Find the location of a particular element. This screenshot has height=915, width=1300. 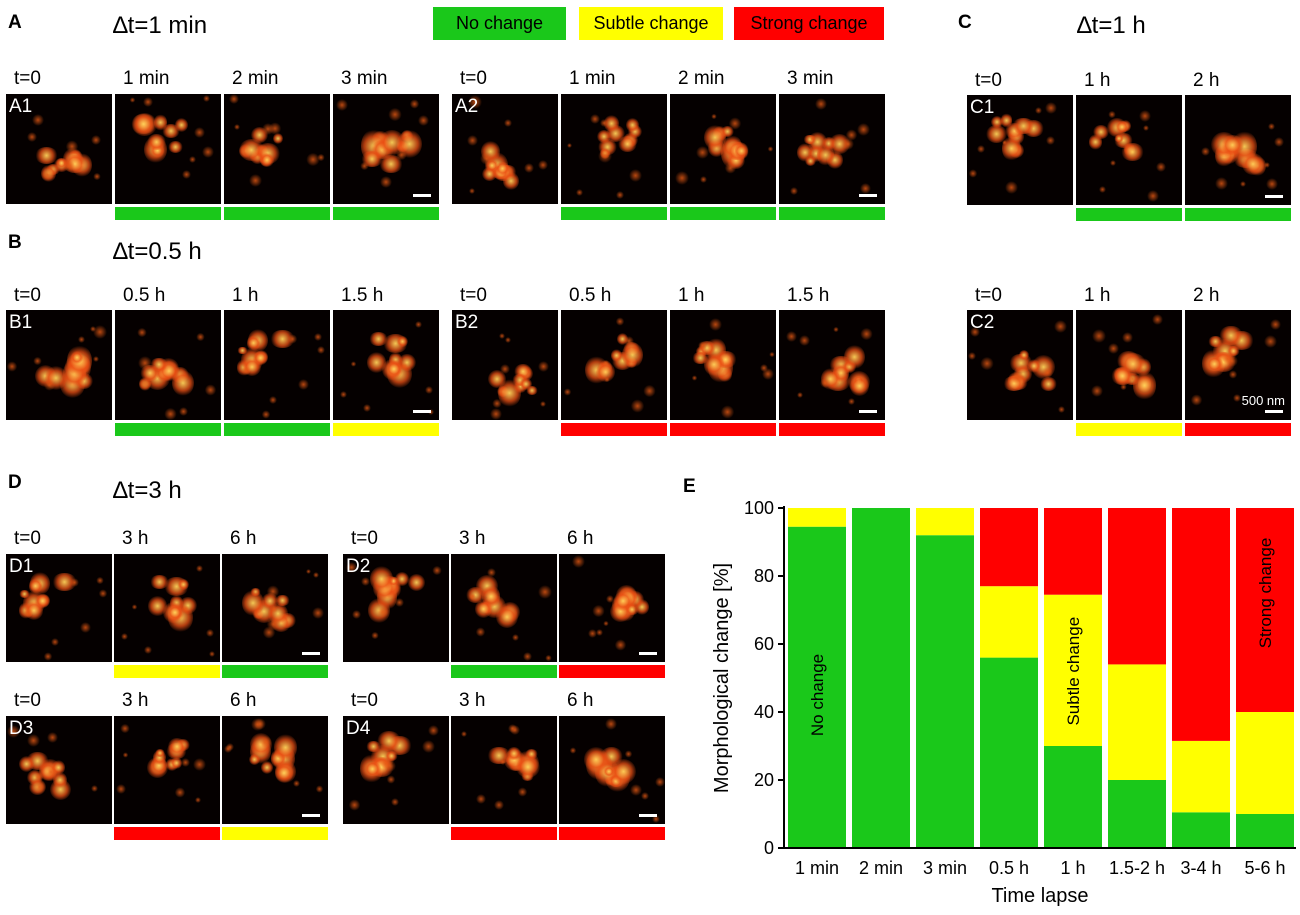

bar-annotation: Strong change is located at coordinates (1265, 593).